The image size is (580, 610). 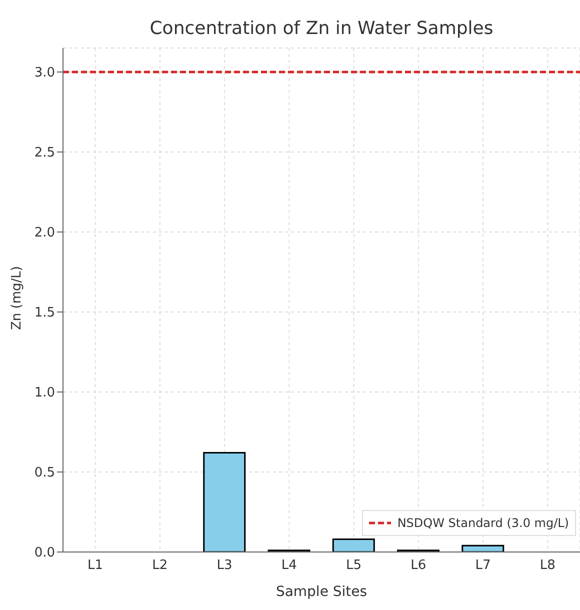 I want to click on y-tick-label: 1.5, so click(x=44, y=313).